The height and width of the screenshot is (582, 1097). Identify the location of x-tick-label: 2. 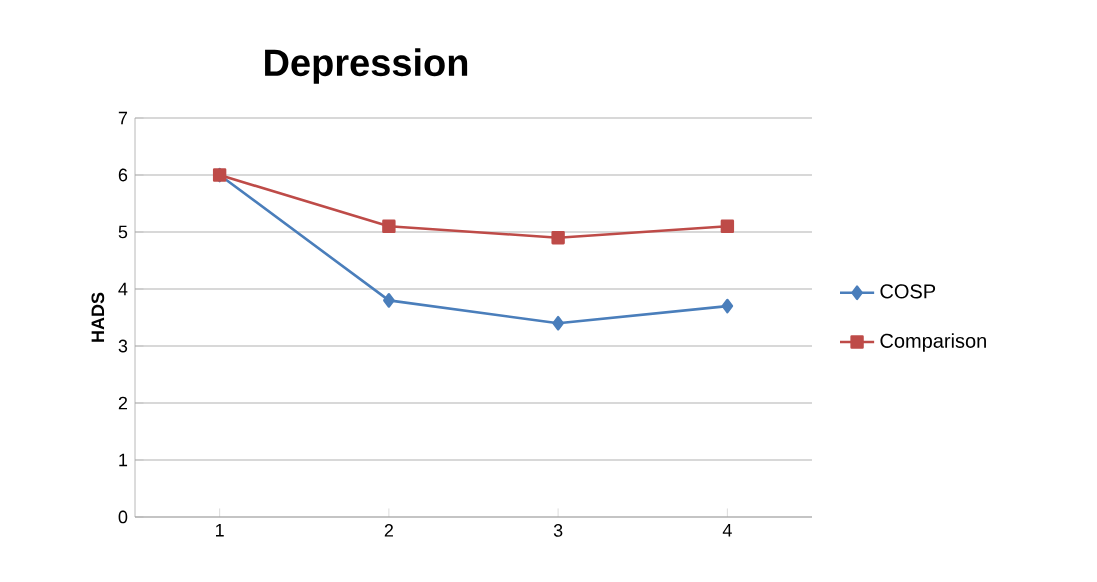
(388, 530).